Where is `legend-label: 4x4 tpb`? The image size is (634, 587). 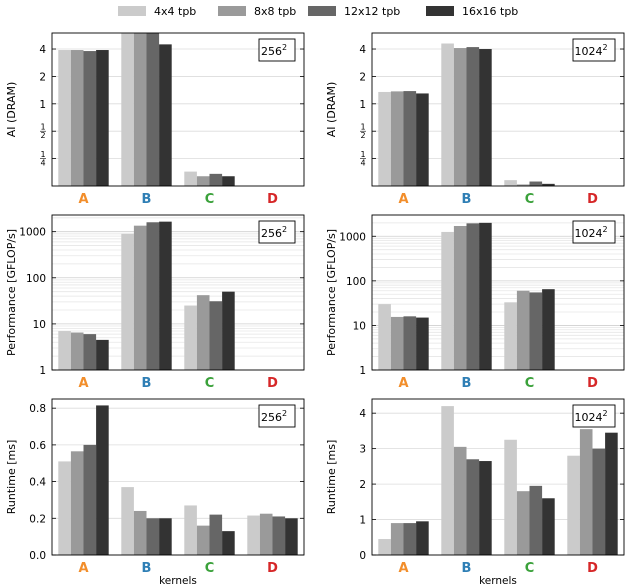
legend-label: 4x4 tpb is located at coordinates (175, 11).